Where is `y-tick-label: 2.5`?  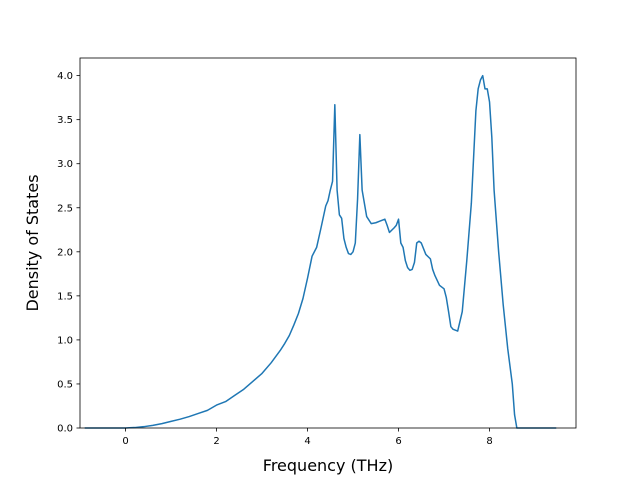 y-tick-label: 2.5 is located at coordinates (65, 208).